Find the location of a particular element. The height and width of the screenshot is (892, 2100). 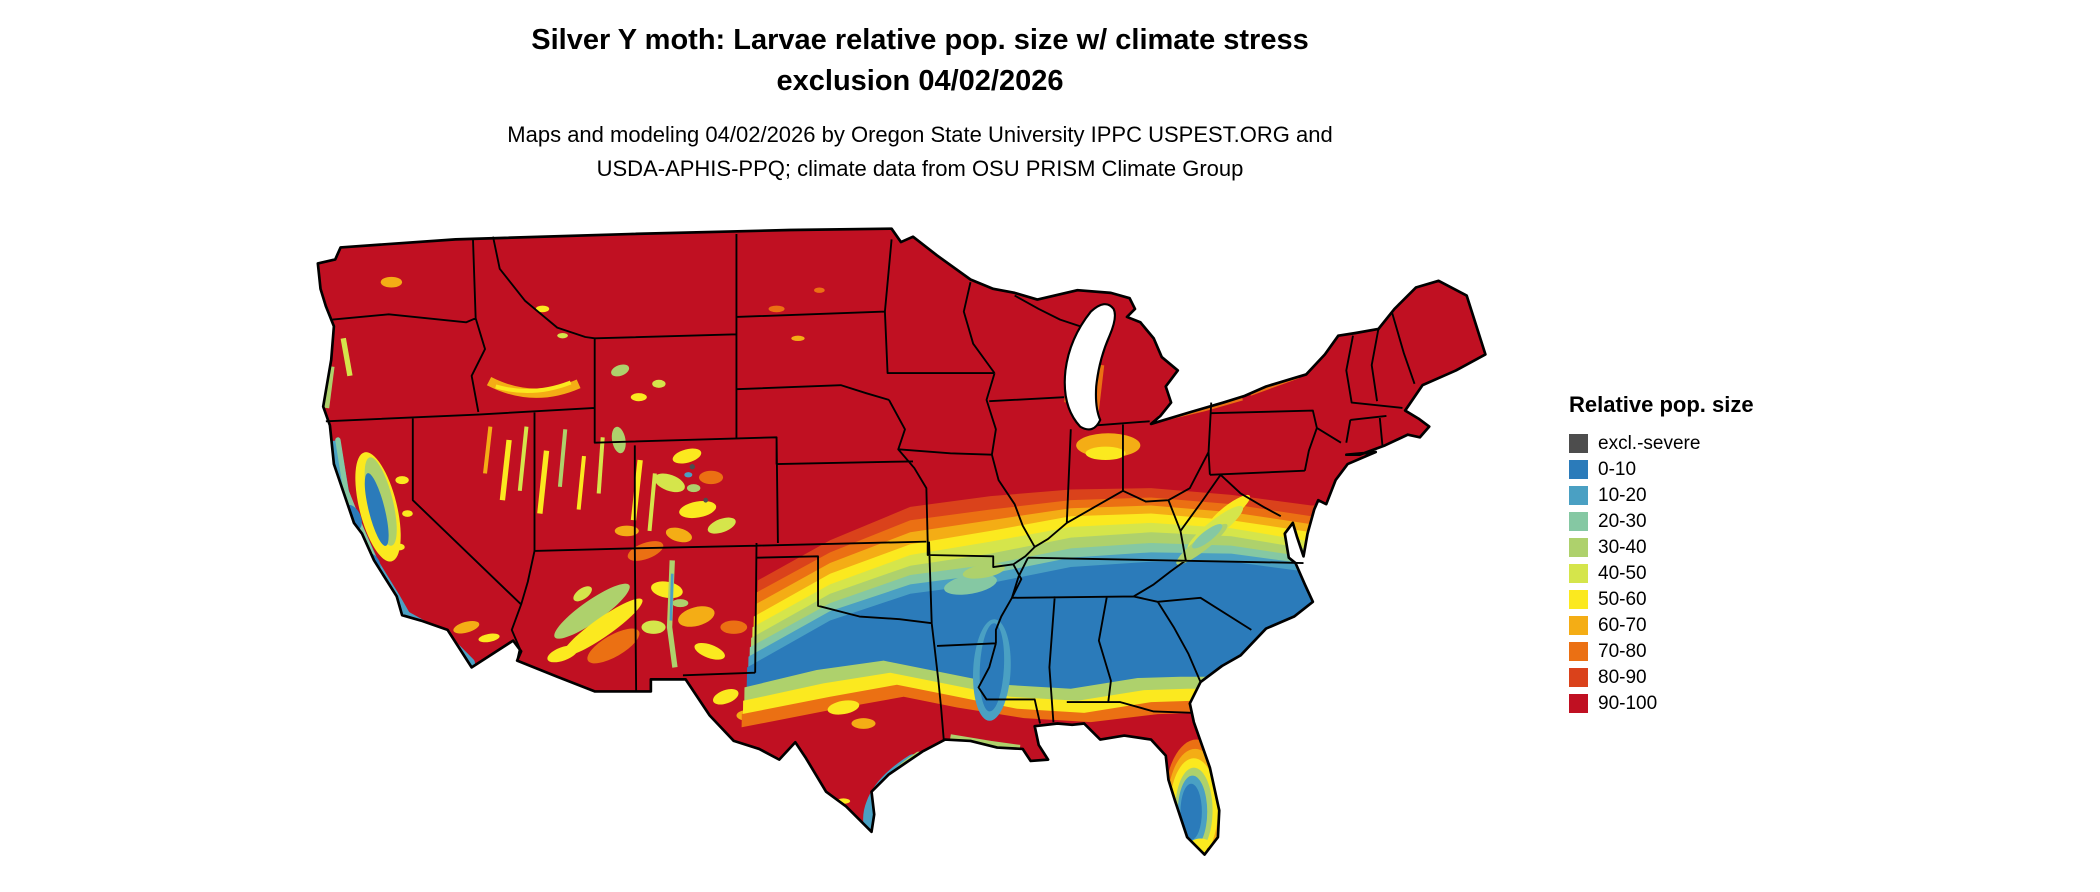

legend-label: 30-40 is located at coordinates (1622, 547).